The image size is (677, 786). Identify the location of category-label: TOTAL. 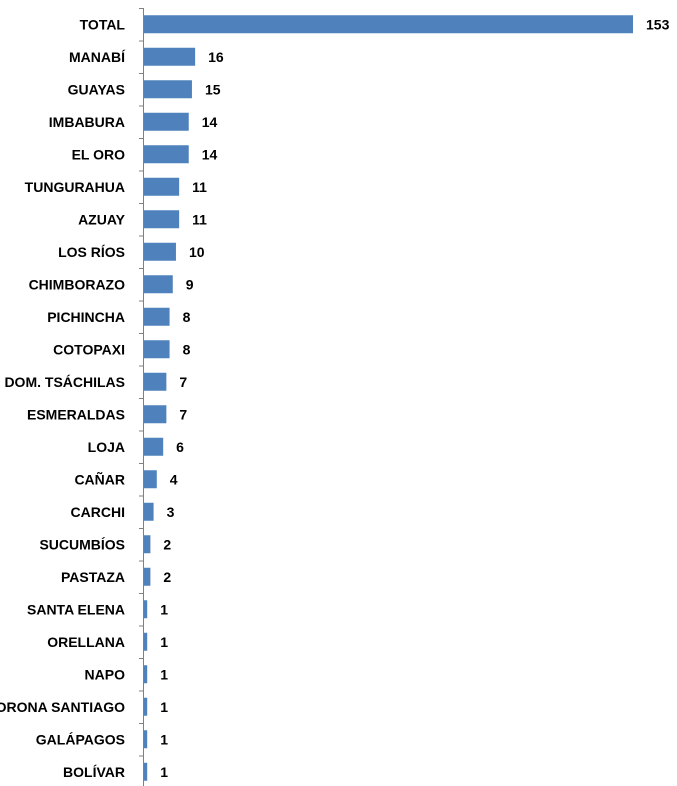
(103, 24).